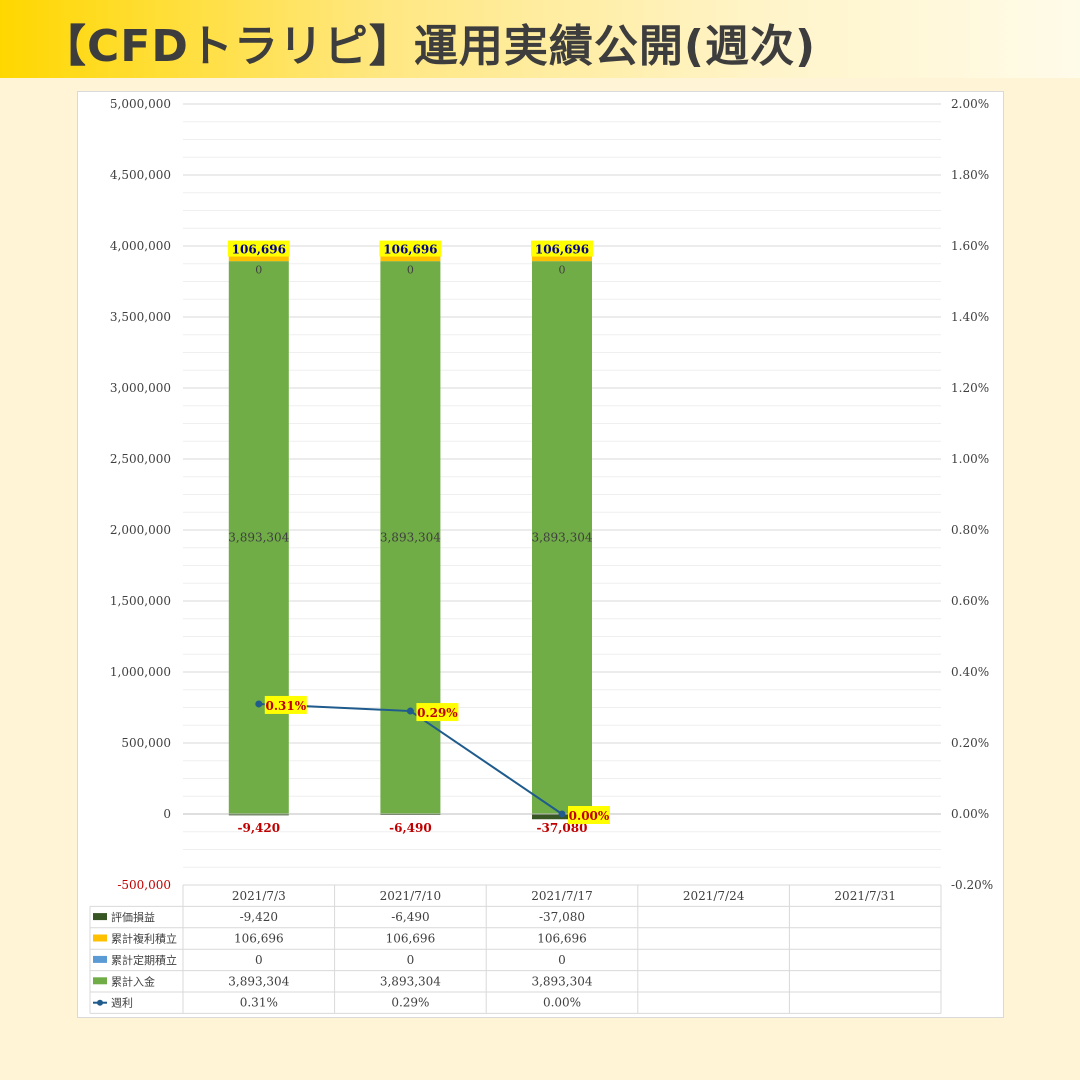 The image size is (1080, 1080). Describe the element at coordinates (167, 814) in the screenshot. I see `y-tick-label: 0` at that location.